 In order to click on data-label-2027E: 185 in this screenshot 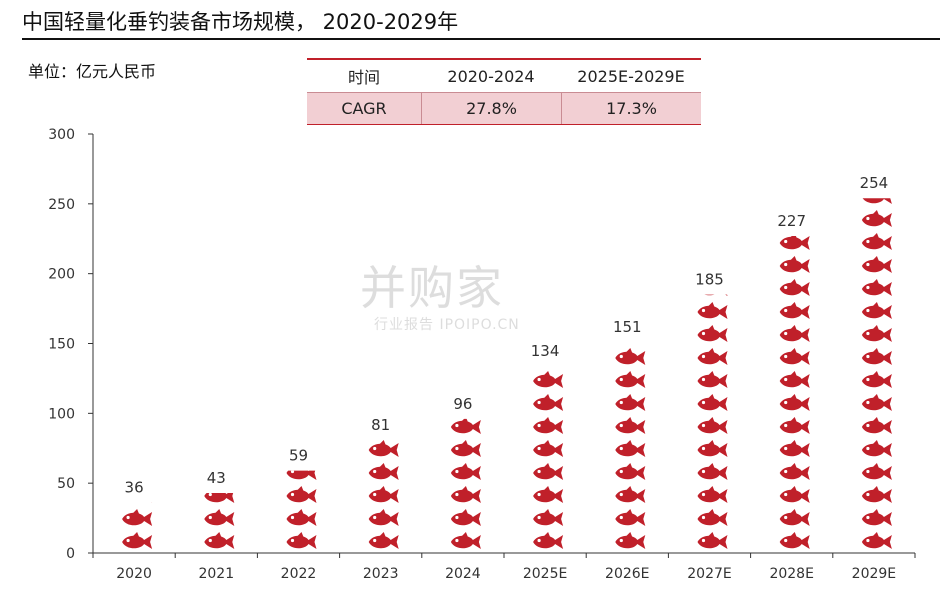, I will do `click(709, 280)`.